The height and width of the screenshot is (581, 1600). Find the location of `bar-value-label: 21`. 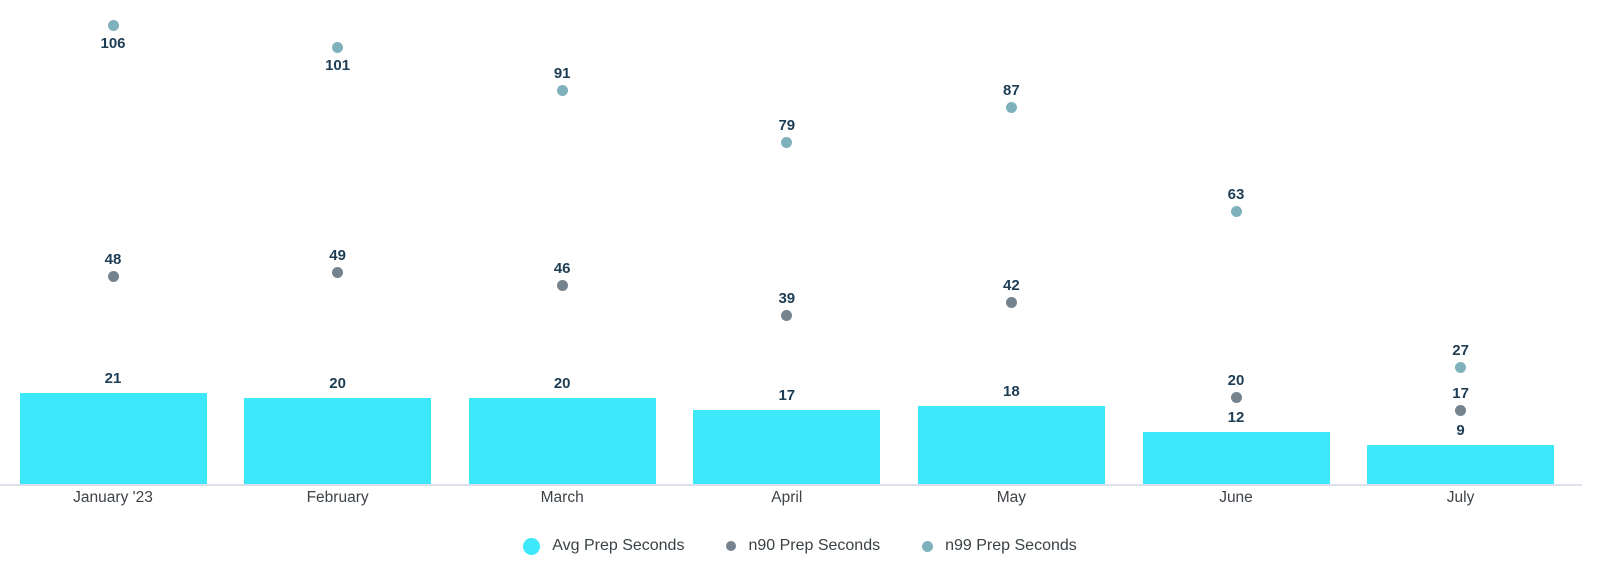

bar-value-label: 21 is located at coordinates (113, 379).